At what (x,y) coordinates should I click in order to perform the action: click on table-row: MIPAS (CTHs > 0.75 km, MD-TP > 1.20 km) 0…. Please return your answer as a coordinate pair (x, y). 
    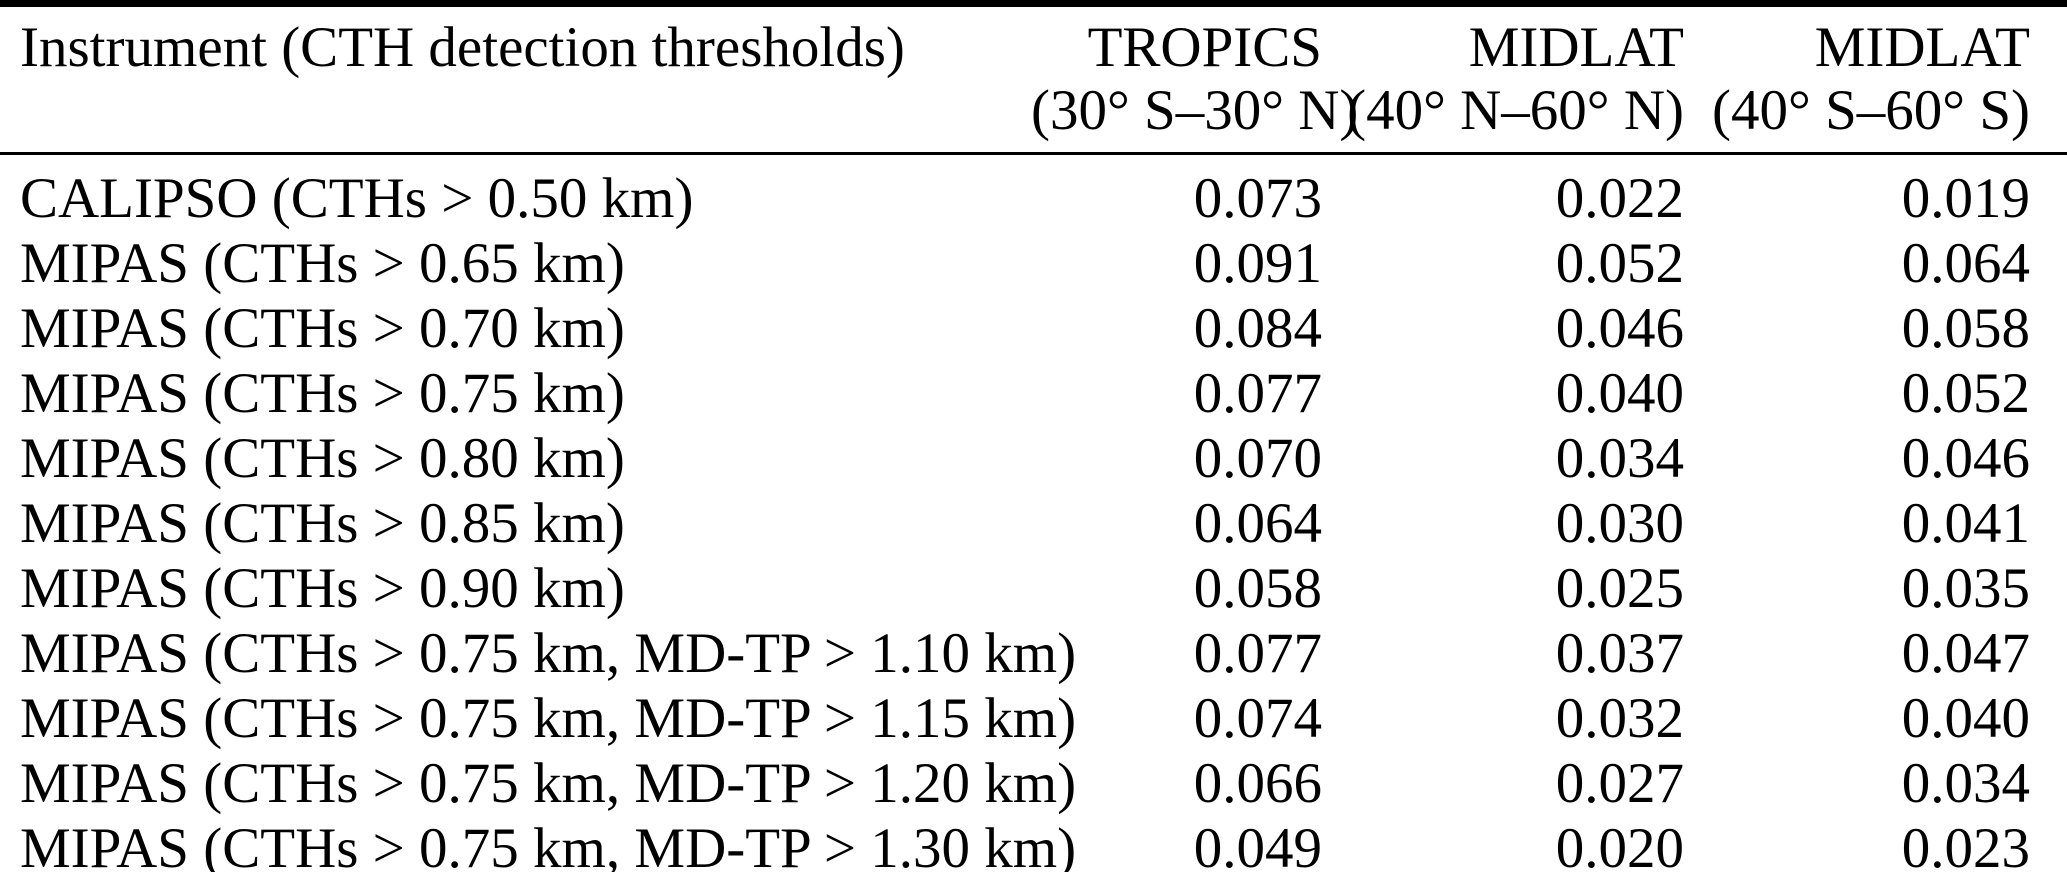
    Looking at the image, I should click on (1033, 783).